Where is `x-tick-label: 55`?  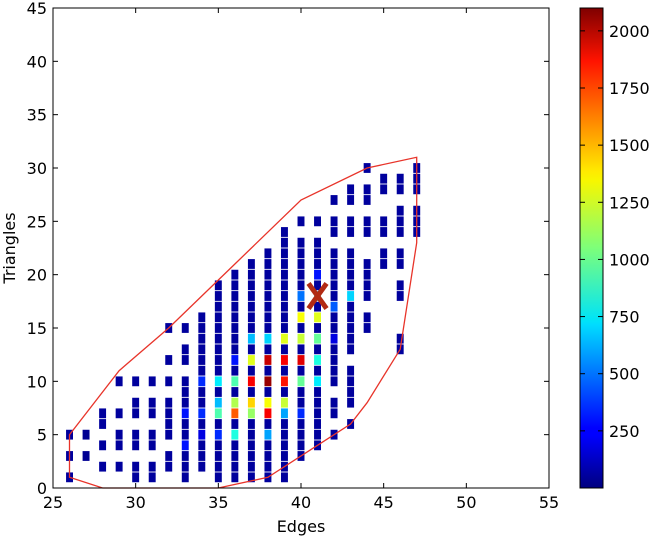 x-tick-label: 55 is located at coordinates (549, 502).